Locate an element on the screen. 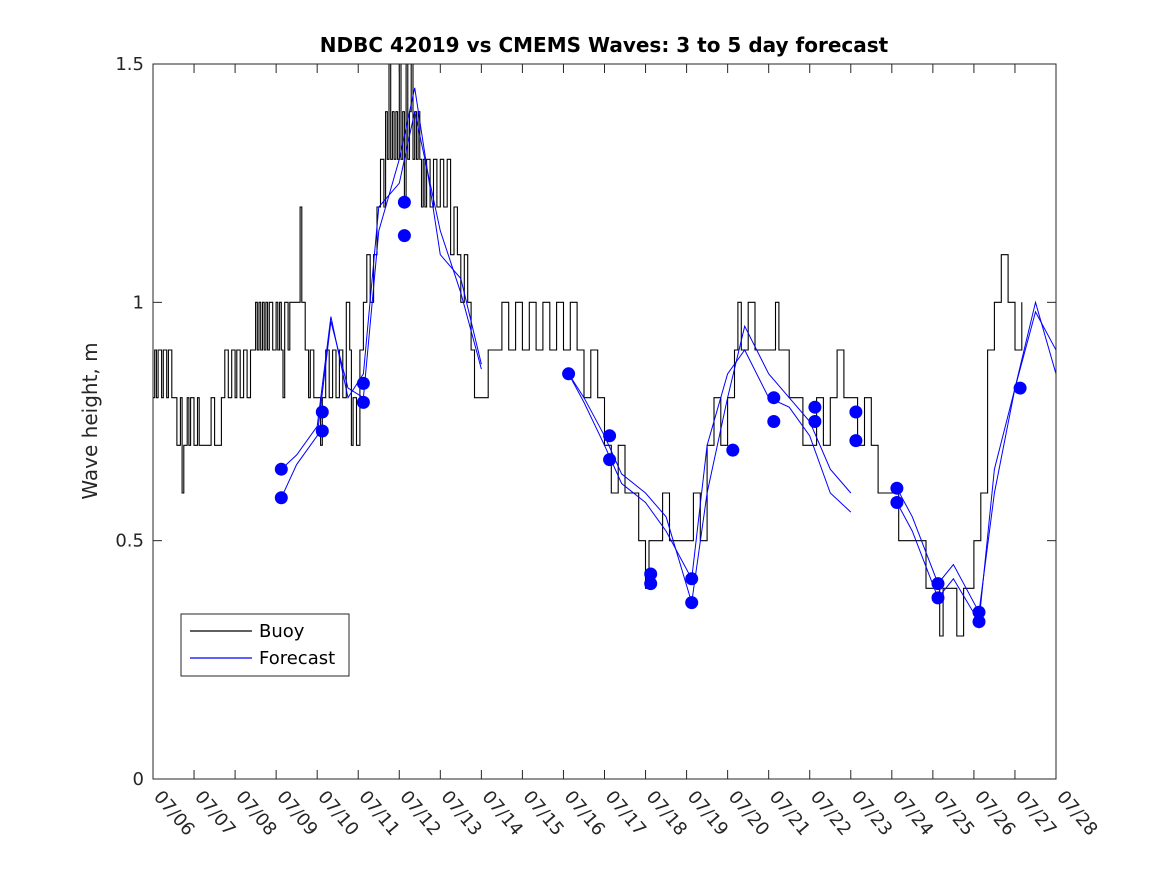 The height and width of the screenshot is (875, 1167). legend-box is located at coordinates (265, 645).